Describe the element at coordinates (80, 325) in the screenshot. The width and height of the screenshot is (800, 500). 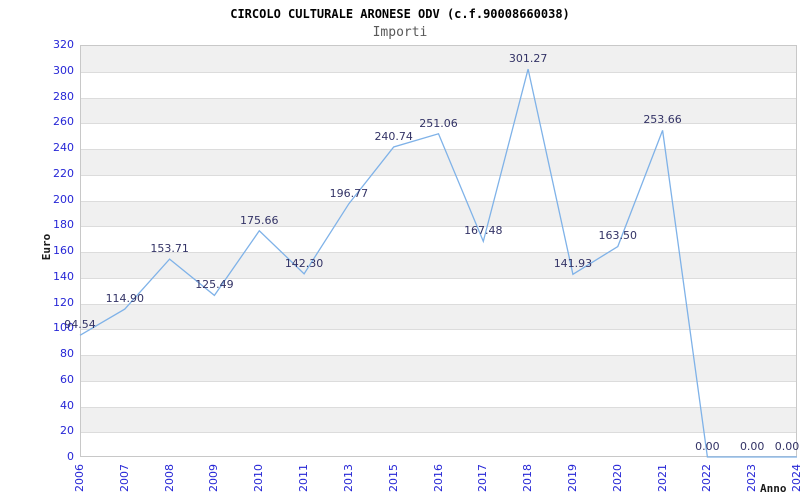
I see `data-label: 94.54` at that location.